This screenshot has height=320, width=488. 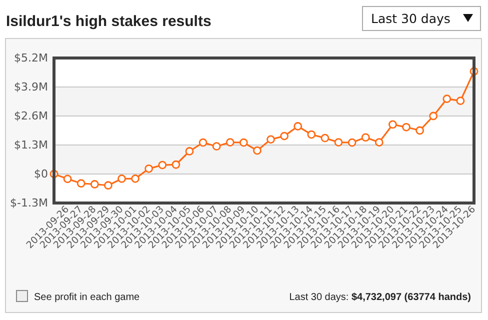 What do you see at coordinates (109, 21) in the screenshot?
I see `chart-title: Isildur1's high stakes results` at bounding box center [109, 21].